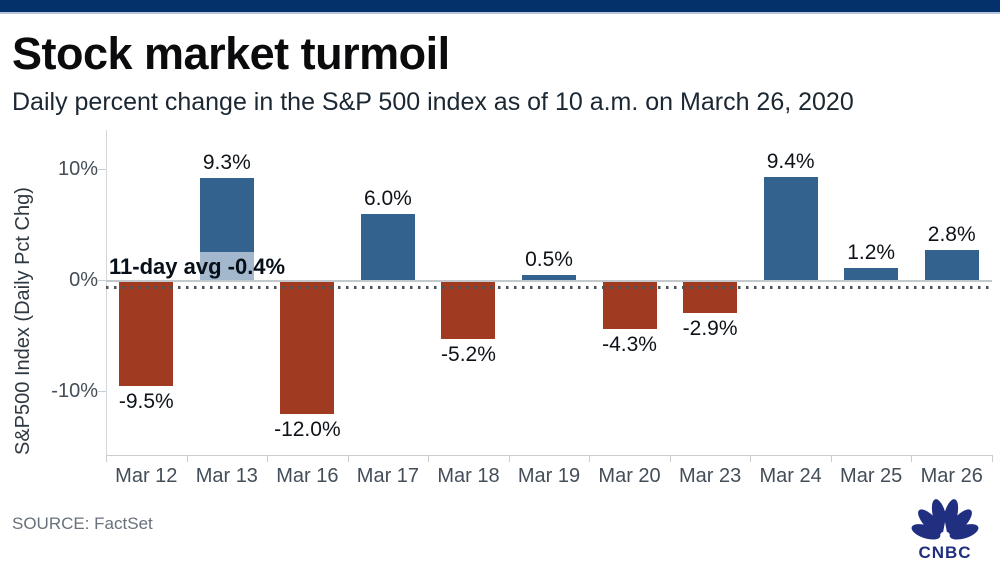  Describe the element at coordinates (106, 292) in the screenshot. I see `y-axis-line` at that location.